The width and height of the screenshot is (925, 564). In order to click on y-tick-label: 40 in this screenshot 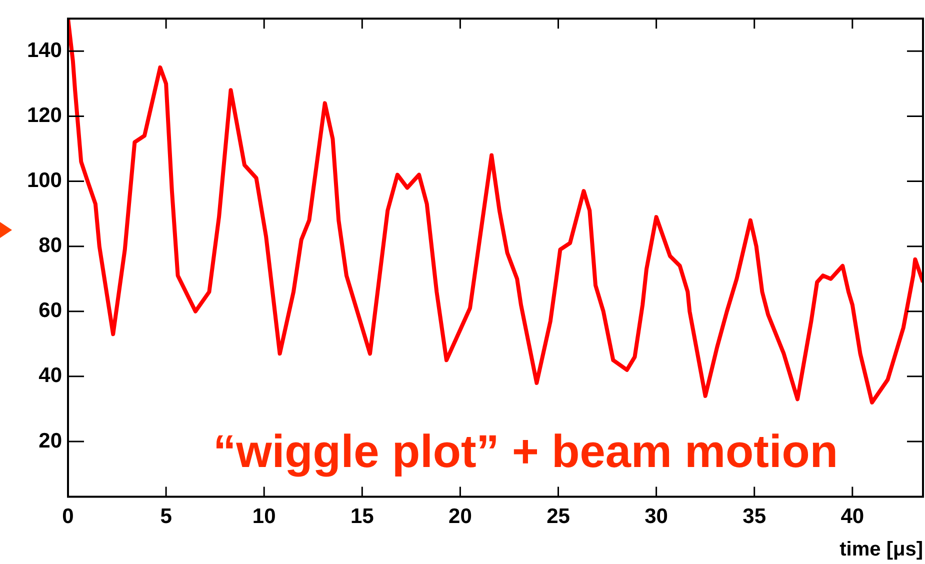, I will do `click(50, 376)`.